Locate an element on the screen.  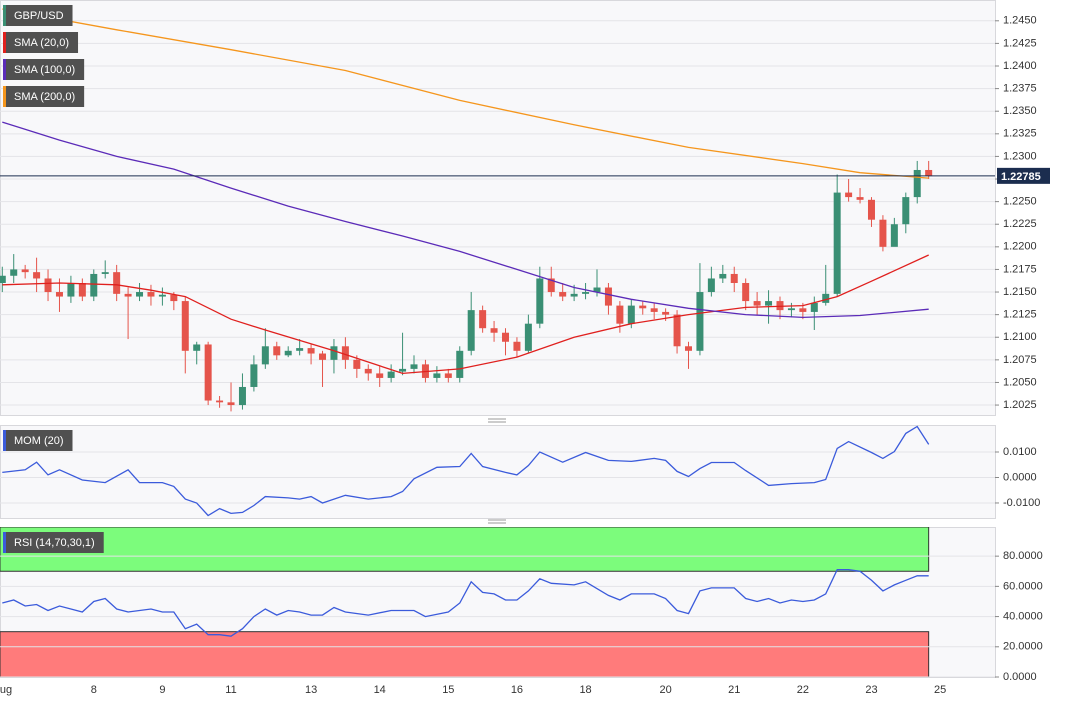
y-tick-label: 20.0000 is located at coordinates (1023, 647).